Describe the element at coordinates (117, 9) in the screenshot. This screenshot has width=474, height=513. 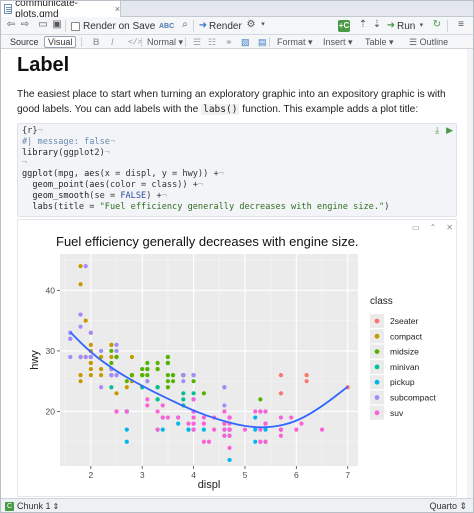
I see `close-tab-icon: ×` at that location.